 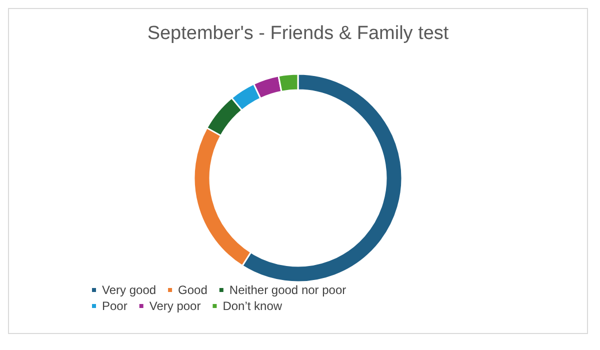 What do you see at coordinates (115, 306) in the screenshot?
I see `legend-label: Poor` at bounding box center [115, 306].